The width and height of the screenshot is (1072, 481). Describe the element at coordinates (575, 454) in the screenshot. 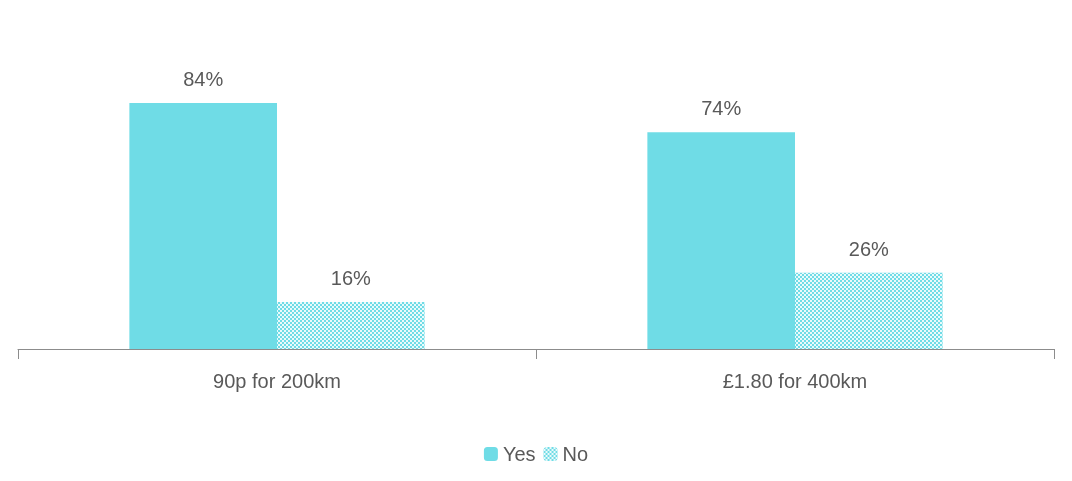

I see `legend-label: No` at that location.